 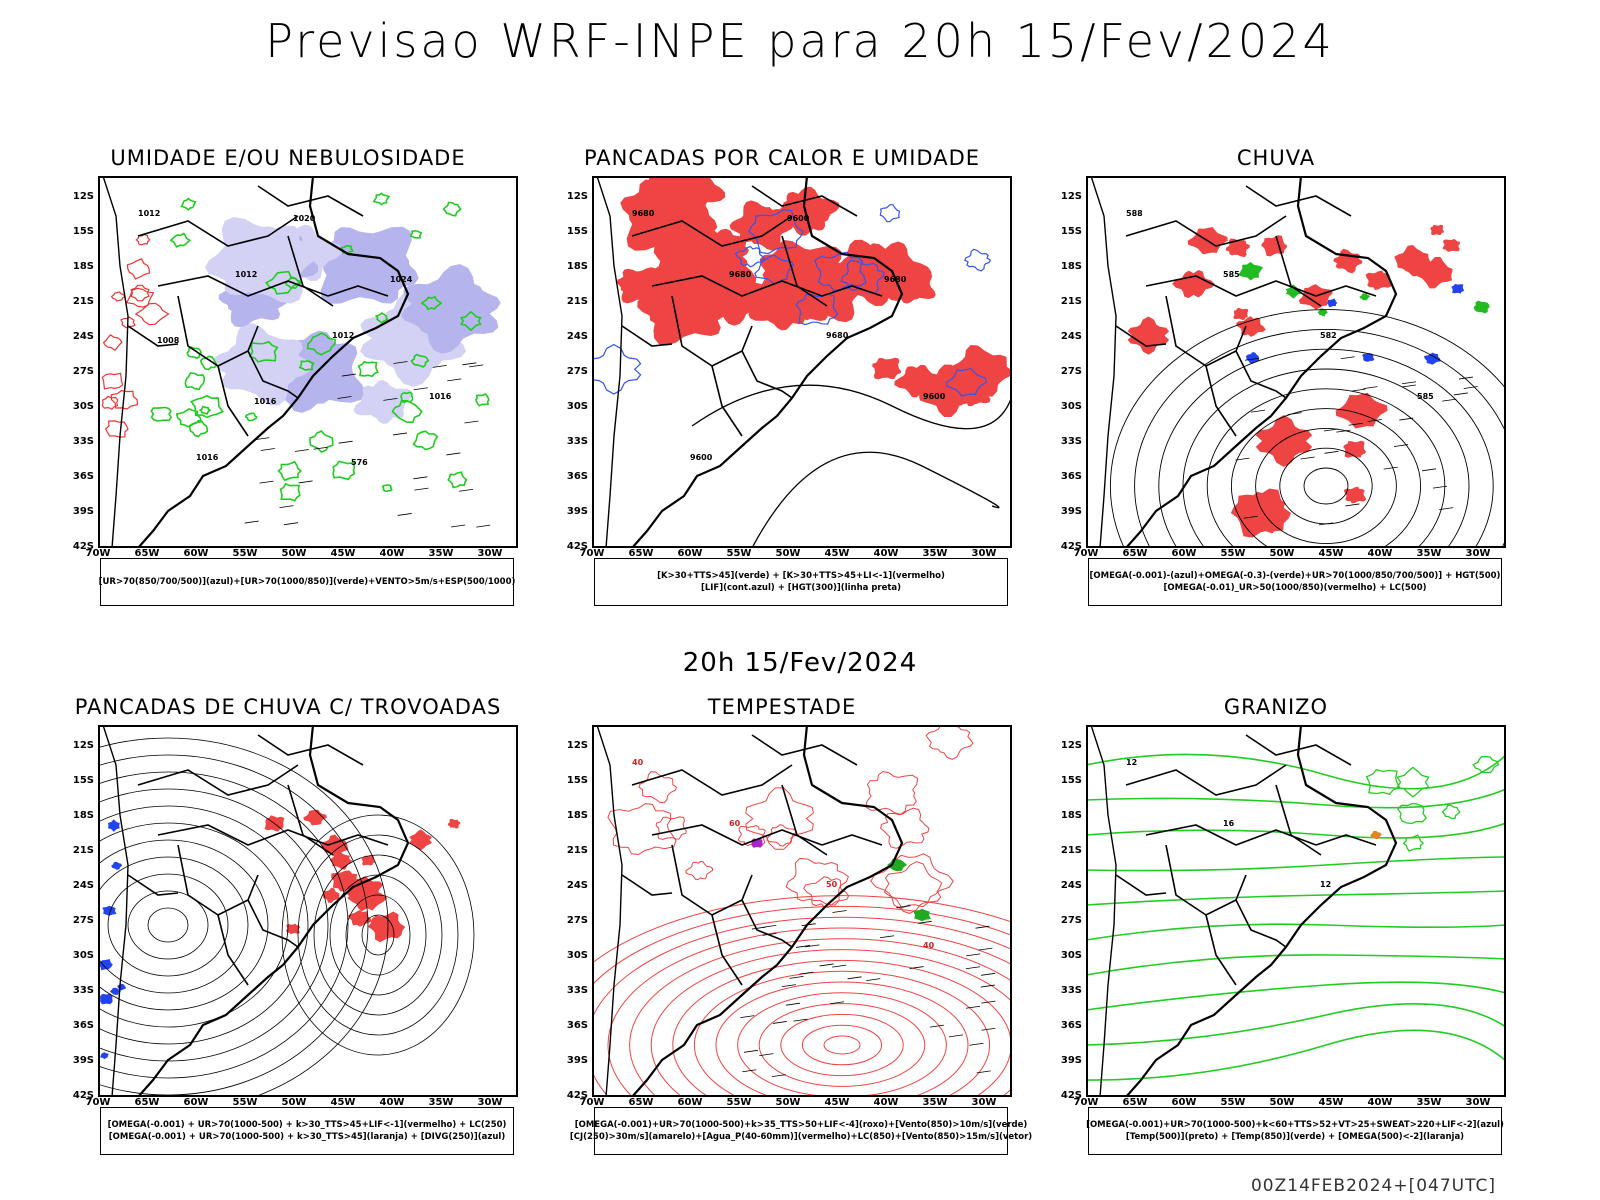 I want to click on lat-tick-label: 15S, so click(x=1071, y=231).